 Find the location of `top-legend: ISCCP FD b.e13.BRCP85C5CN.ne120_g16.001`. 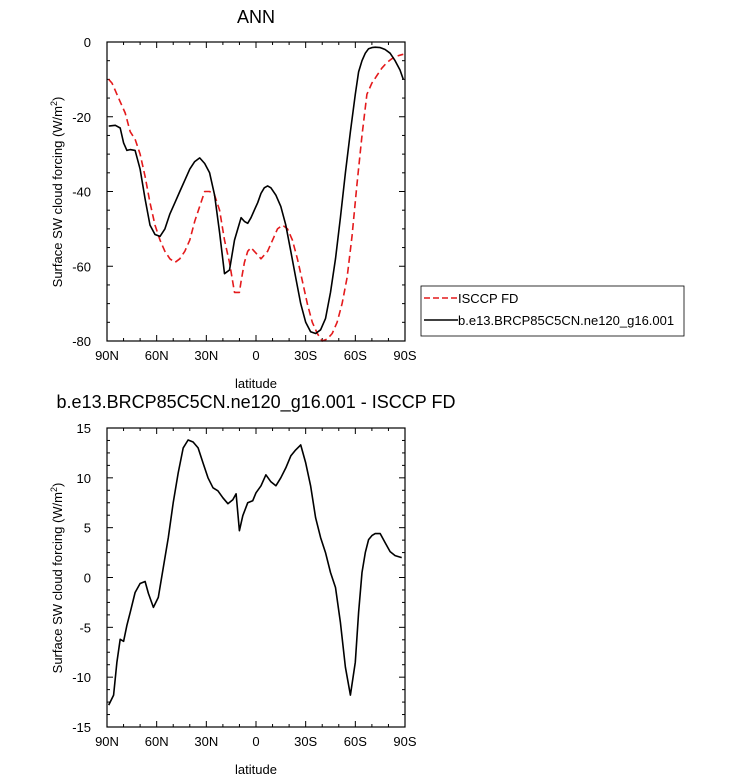

top-legend: ISCCP FD b.e13.BRCP85C5CN.ne120_g16.001 is located at coordinates (552, 311).